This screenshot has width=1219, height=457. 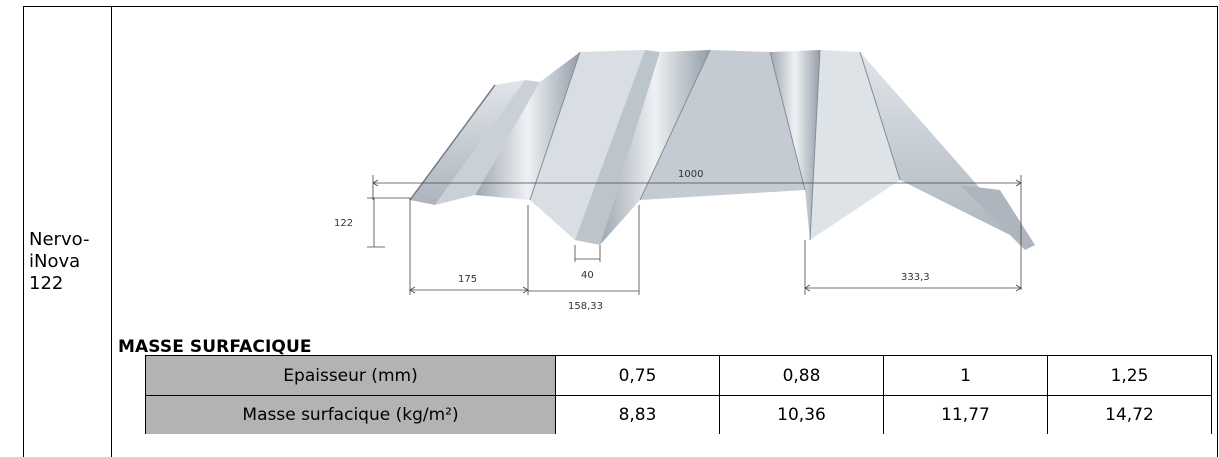 I want to click on table-cell: 1,25, so click(x=1129, y=375).